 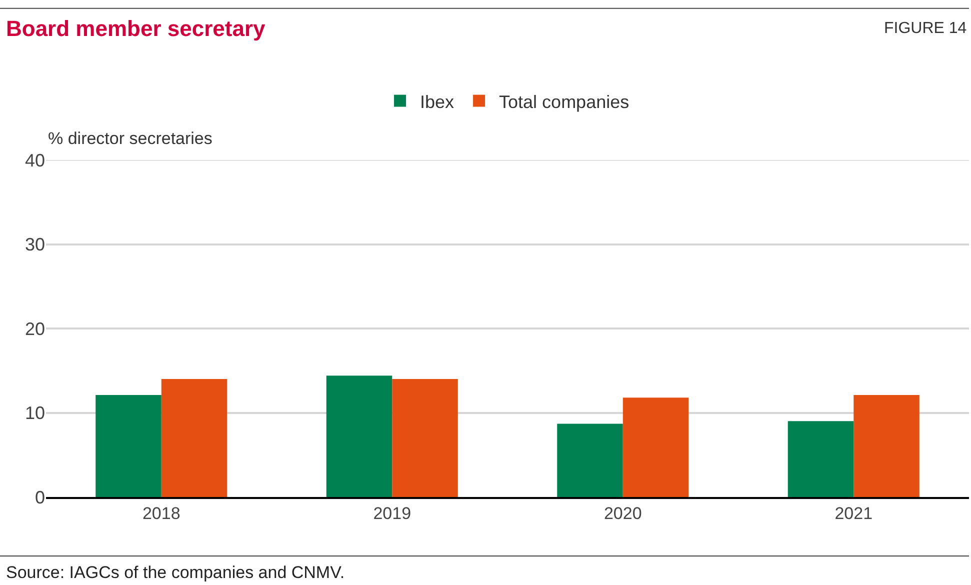 I want to click on x-tick-label: 2019, so click(x=392, y=514).